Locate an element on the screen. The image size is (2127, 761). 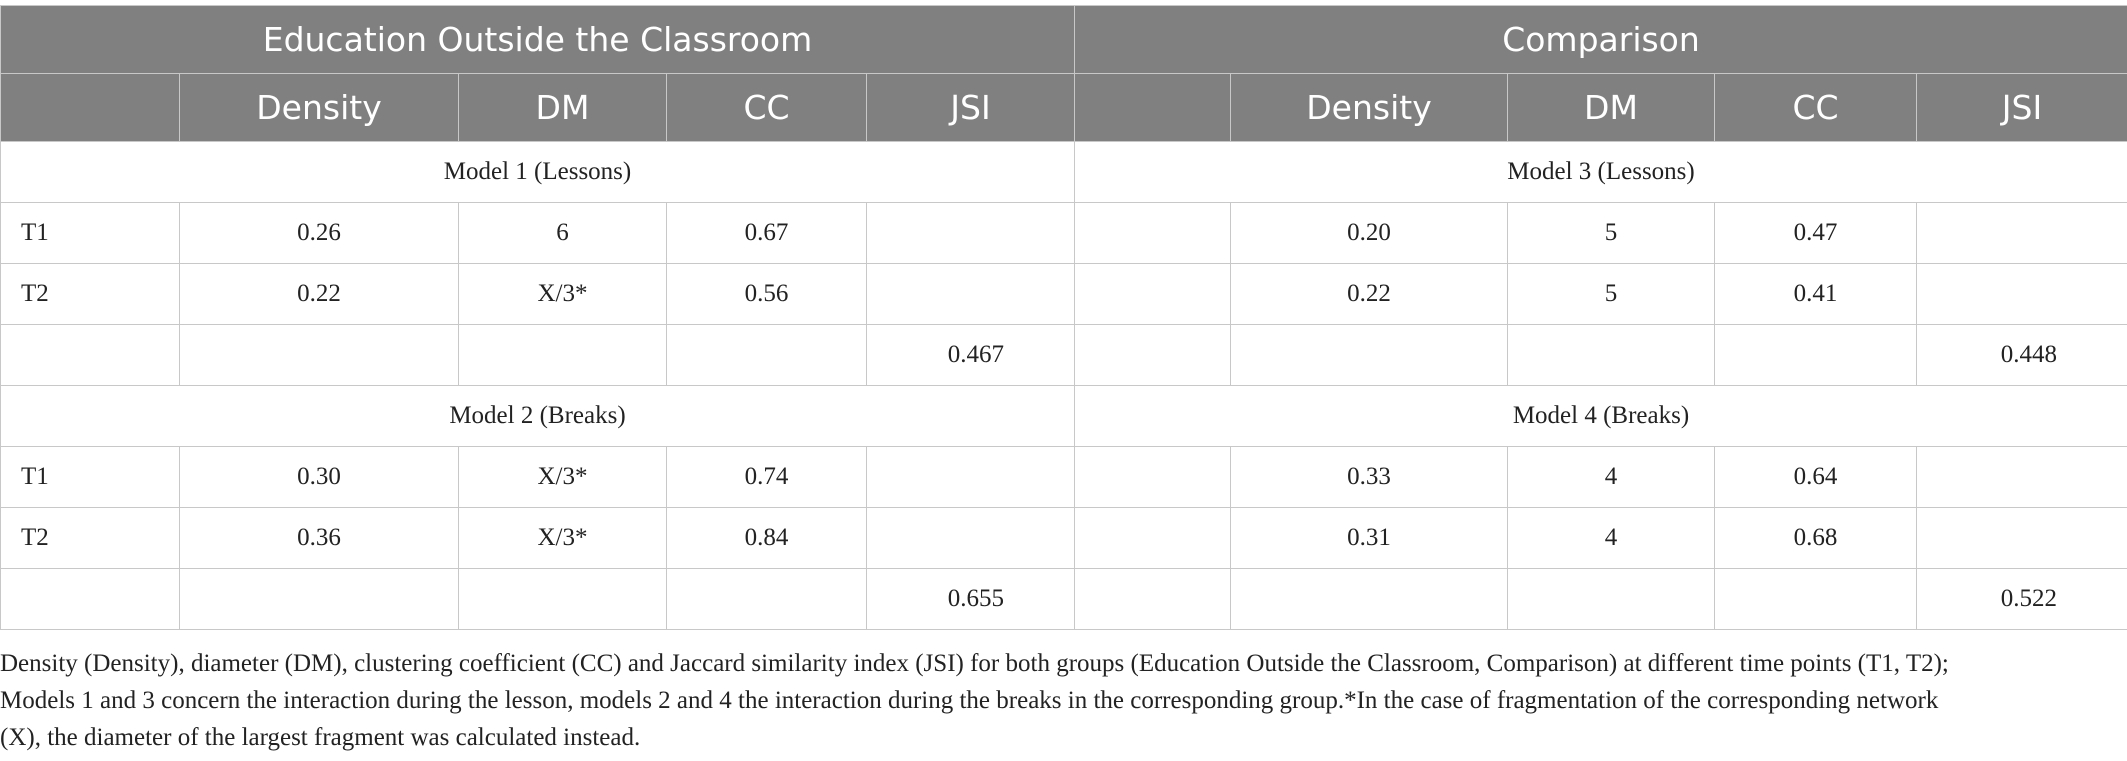
table-row: T2 0.36 X/3* 0.84 0.31 4 0.68 is located at coordinates (1063, 538).